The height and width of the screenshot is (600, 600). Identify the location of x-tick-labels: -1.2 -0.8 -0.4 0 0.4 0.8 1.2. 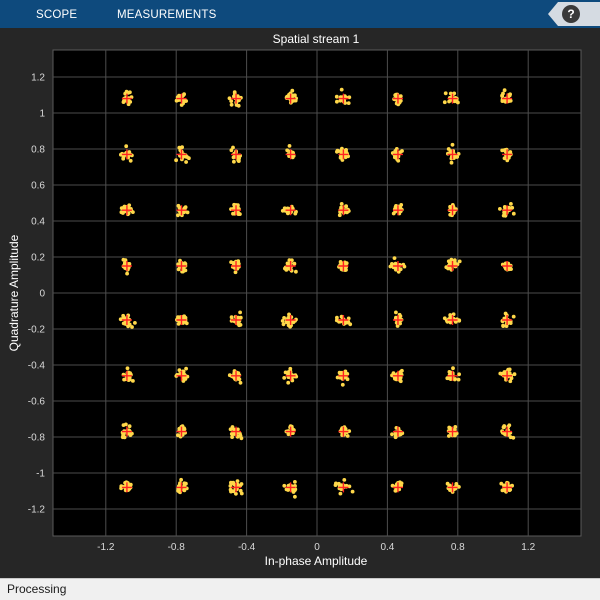
(316, 547).